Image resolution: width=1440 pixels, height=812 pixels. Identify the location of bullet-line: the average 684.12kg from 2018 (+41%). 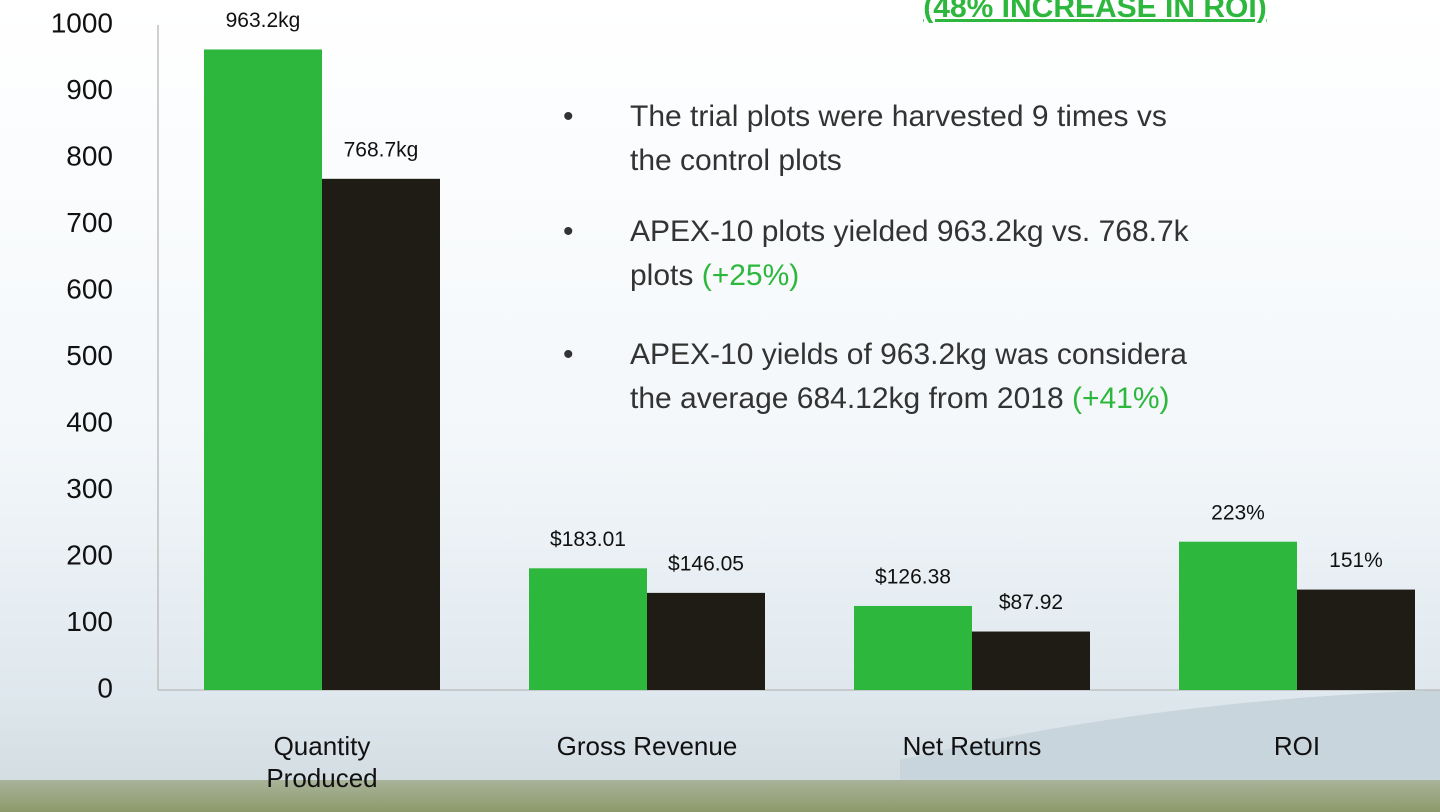
(908, 399).